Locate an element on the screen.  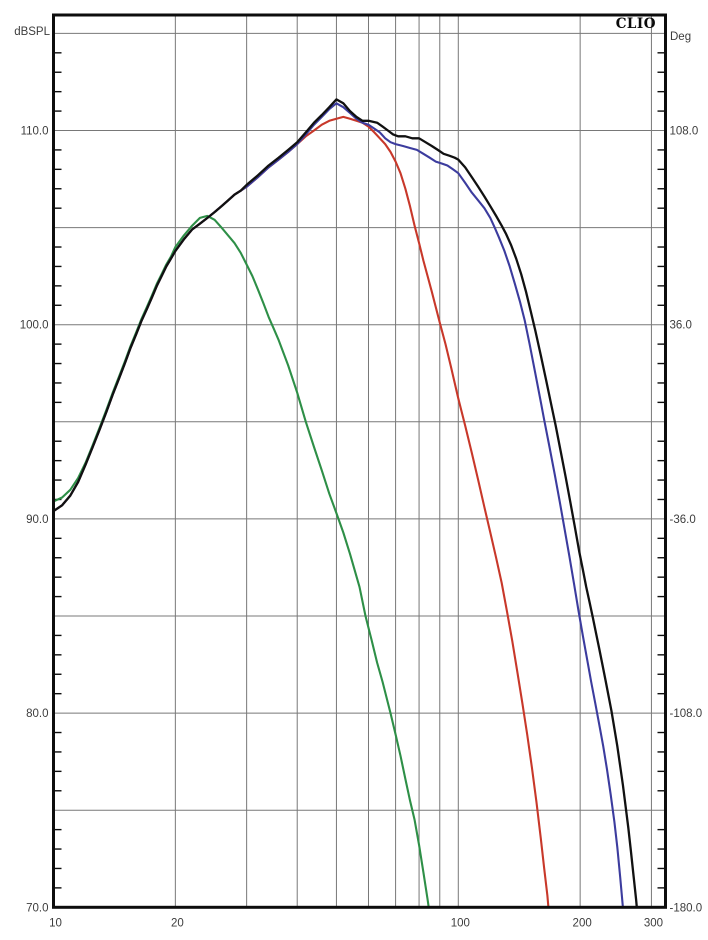
right-axis-label: -108.0 is located at coordinates (686, 714).